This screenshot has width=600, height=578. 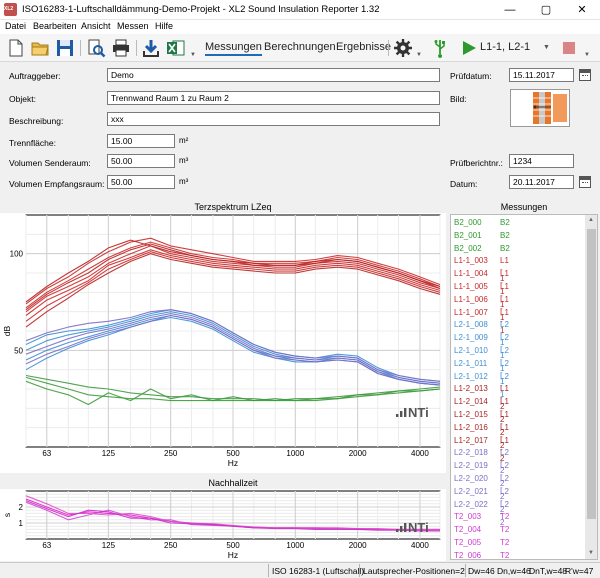 What do you see at coordinates (16, 48) in the screenshot?
I see `new-file-icon` at bounding box center [16, 48].